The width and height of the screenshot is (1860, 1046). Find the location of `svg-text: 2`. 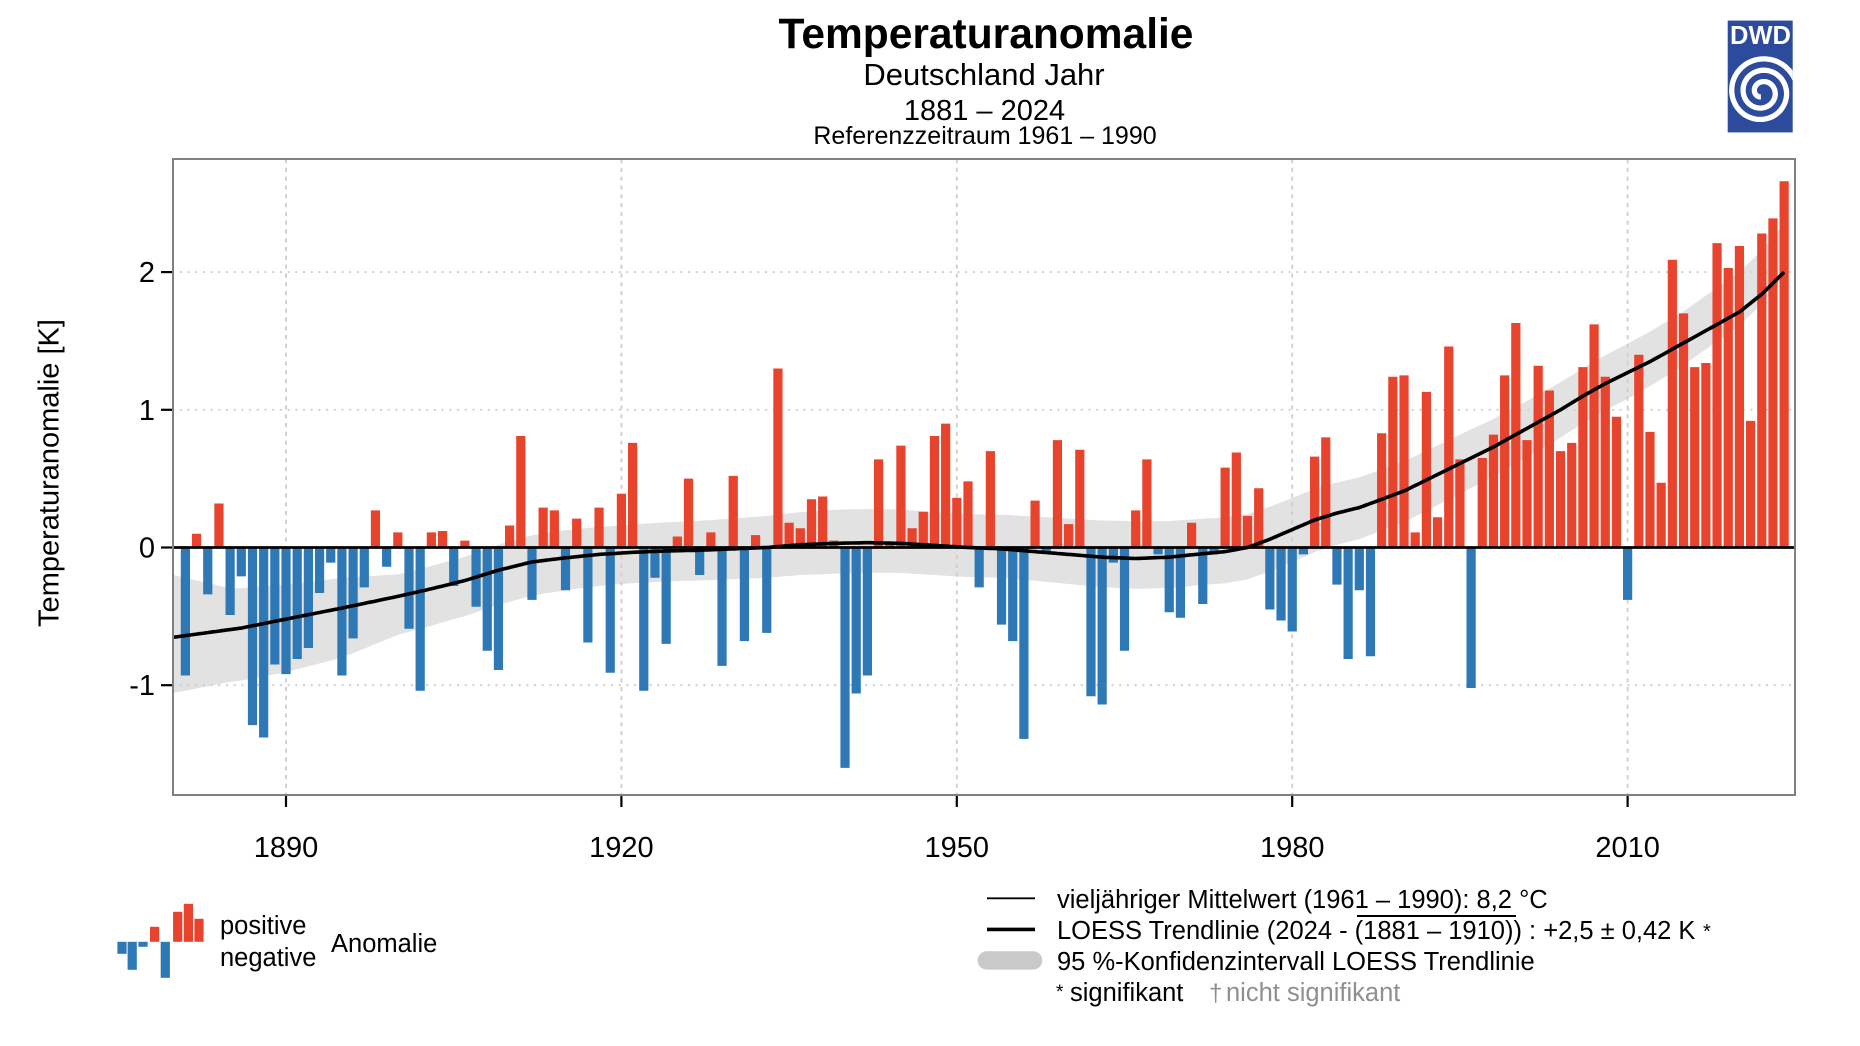

svg-text: 2 is located at coordinates (147, 273).